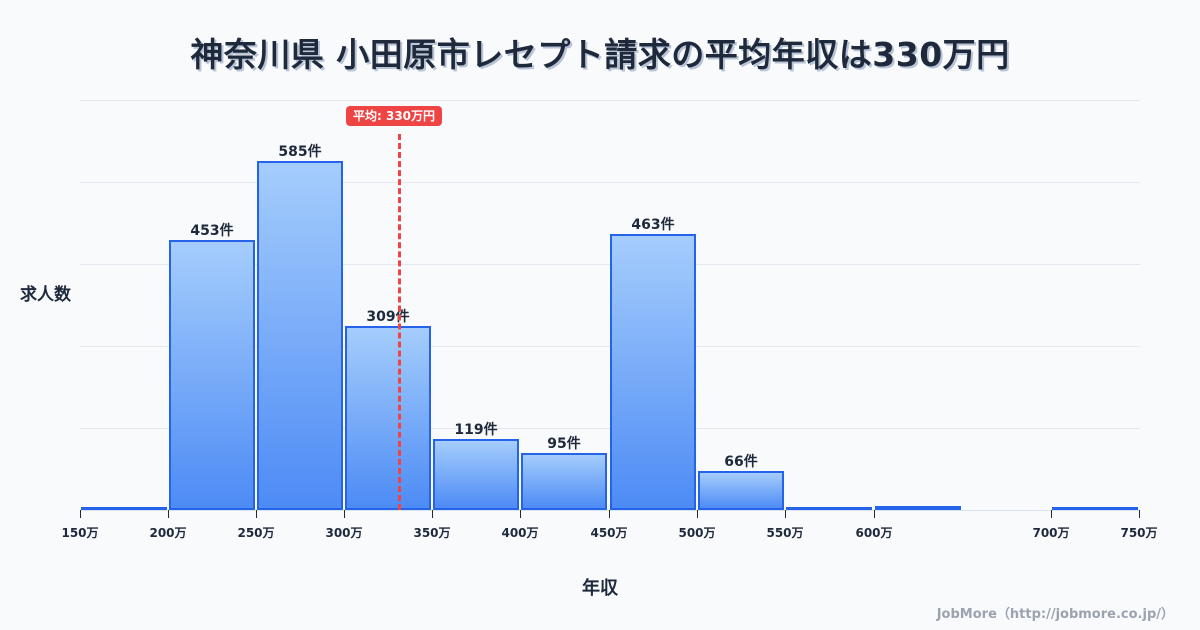  Describe the element at coordinates (300, 152) in the screenshot. I see `bar-value-label: 585件` at that location.